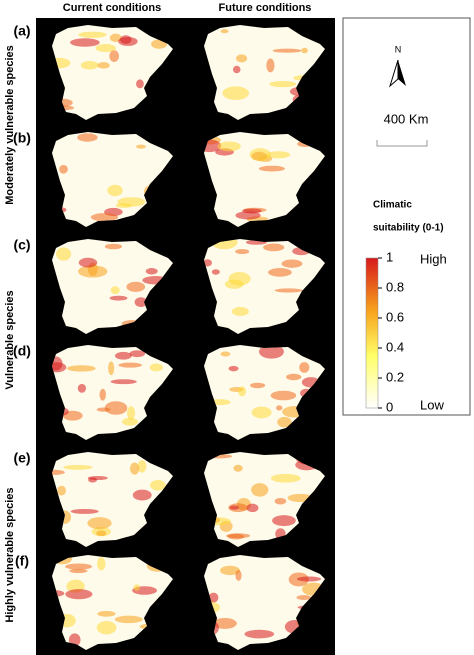 This screenshot has width=474, height=655. What do you see at coordinates (112, 8) in the screenshot?
I see `column-header: Current conditions` at bounding box center [112, 8].